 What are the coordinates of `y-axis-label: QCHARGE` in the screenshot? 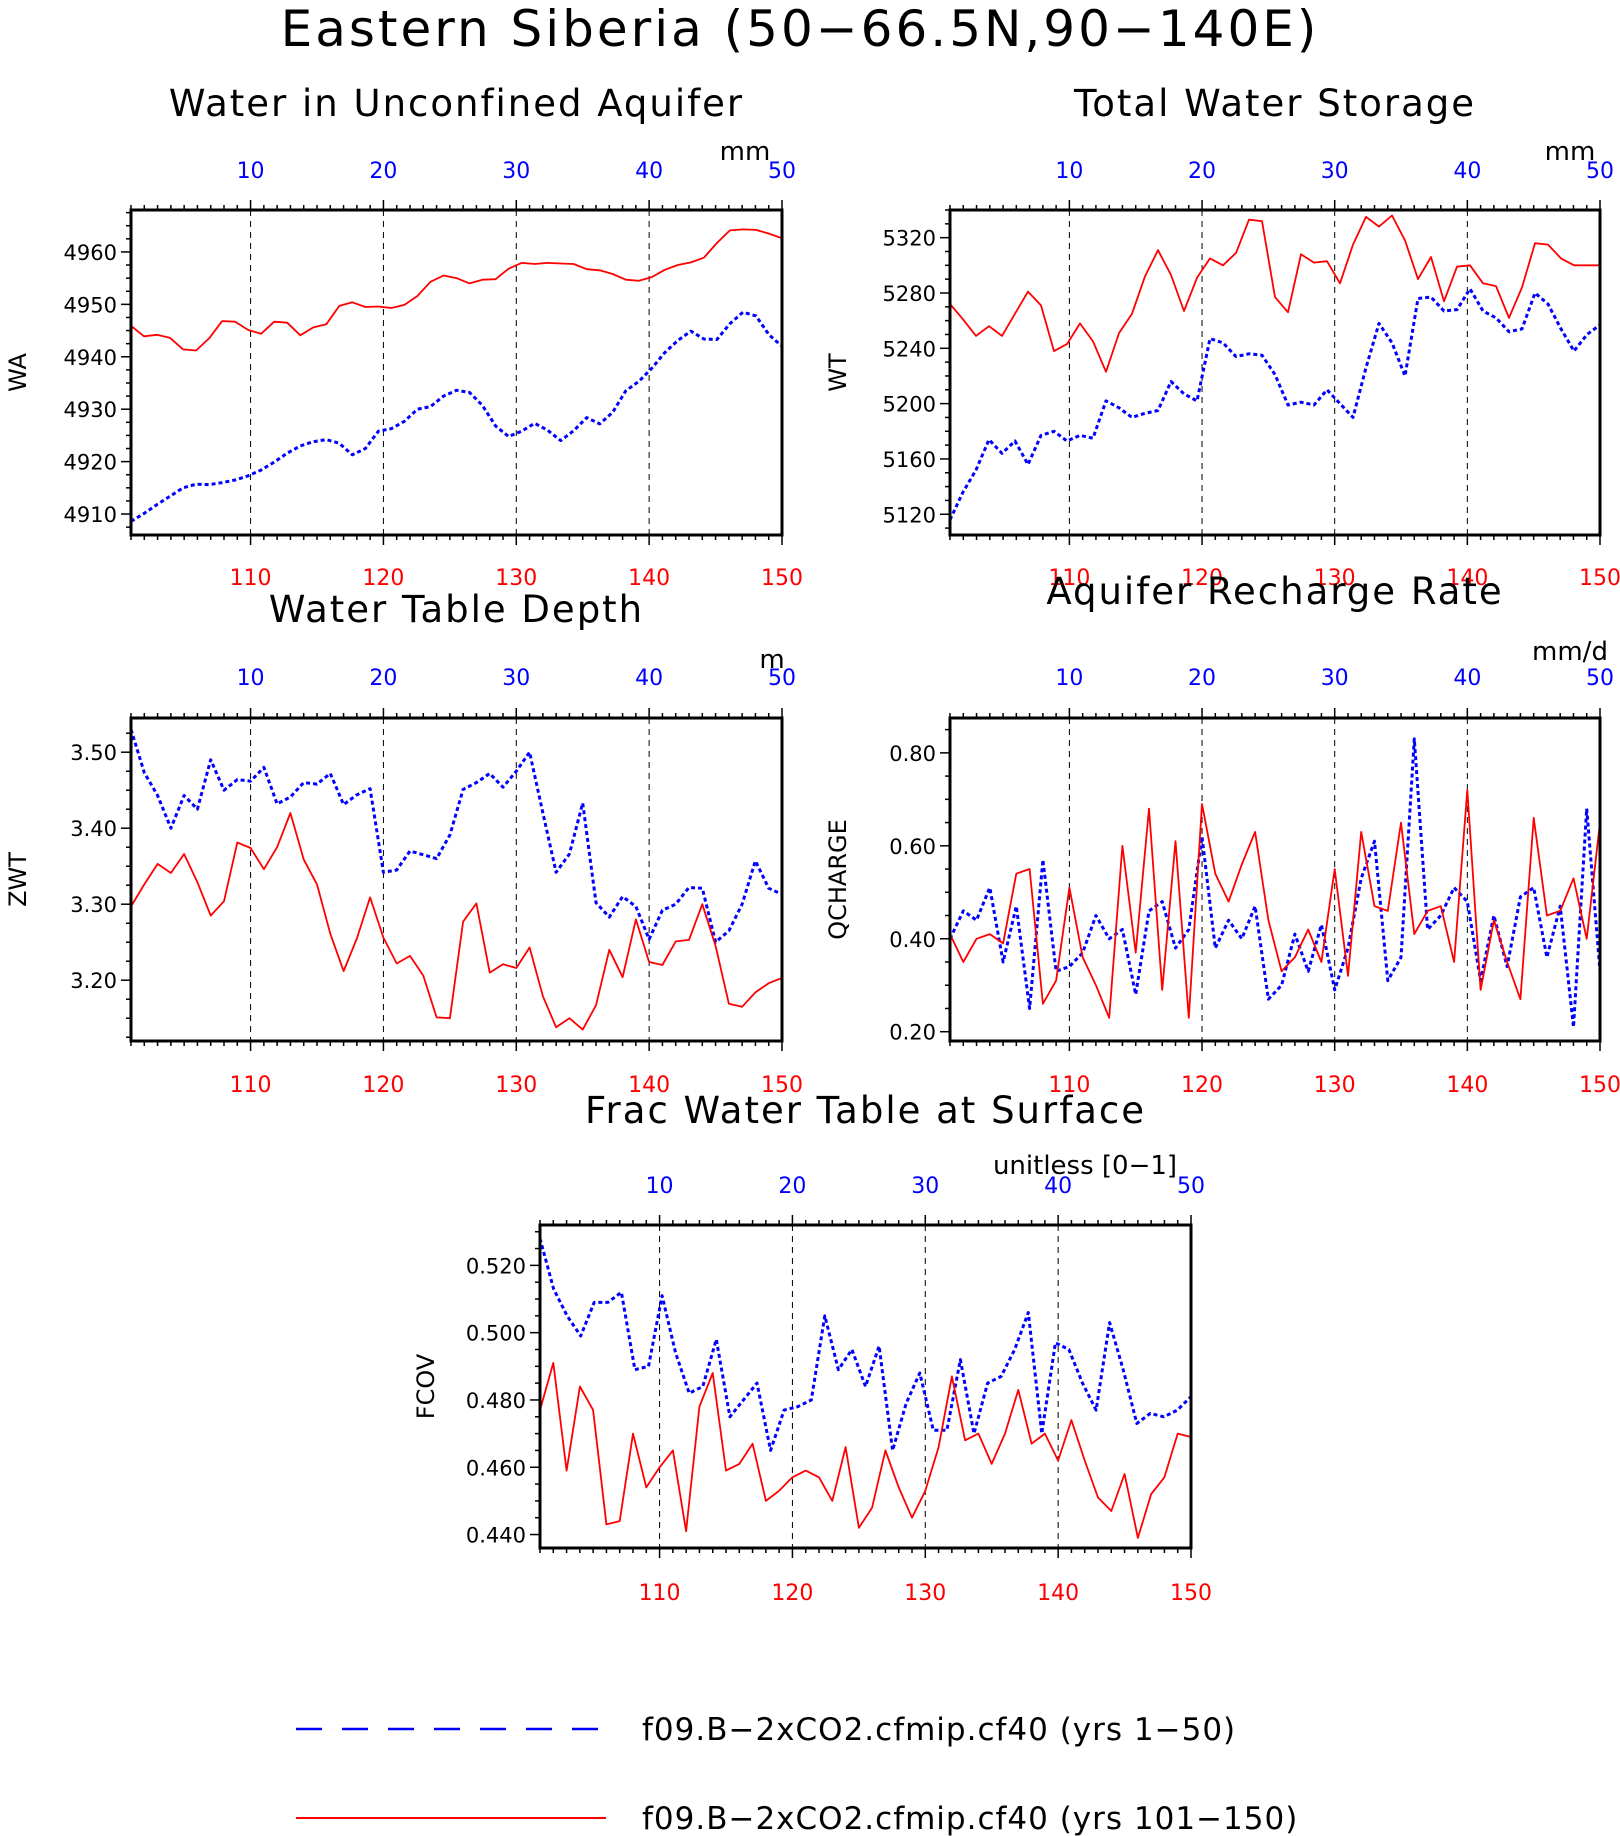 It's located at (838, 879).